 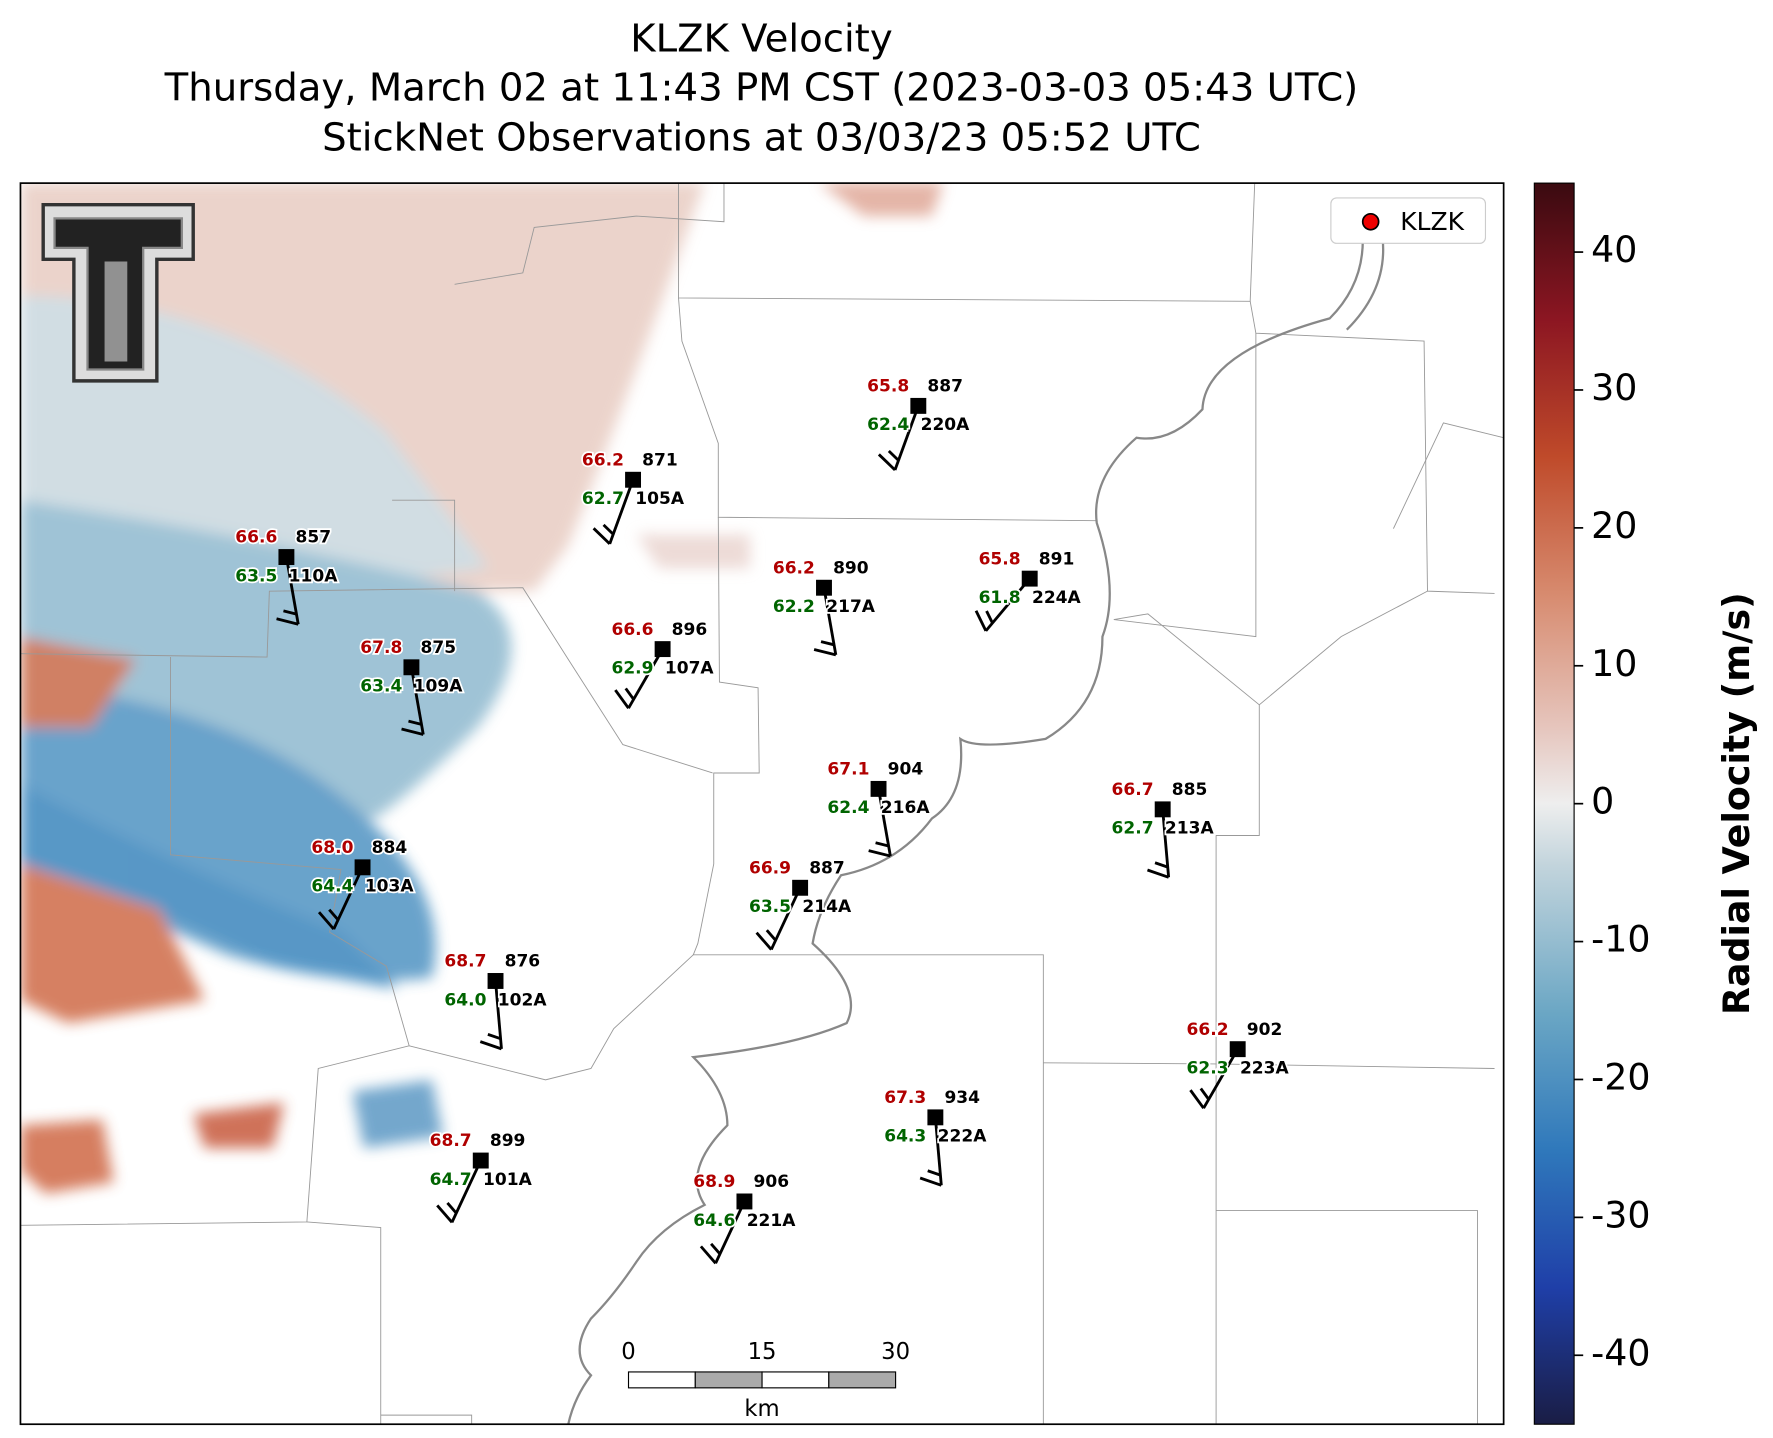 What do you see at coordinates (1057, 598) in the screenshot?
I see `station-id: 224A` at bounding box center [1057, 598].